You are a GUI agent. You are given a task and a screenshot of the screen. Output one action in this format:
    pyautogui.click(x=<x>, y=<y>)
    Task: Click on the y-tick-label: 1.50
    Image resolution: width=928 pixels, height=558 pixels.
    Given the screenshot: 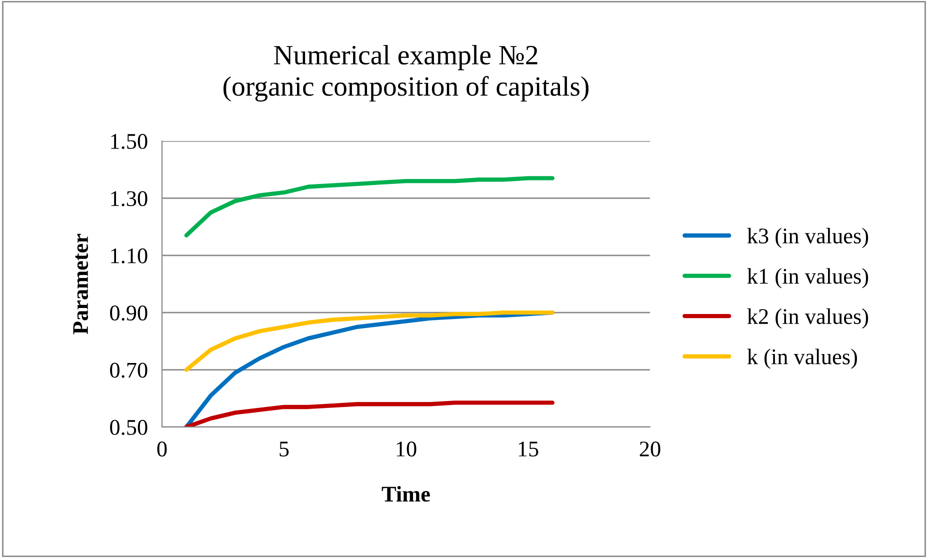 What is the action you would take?
    pyautogui.click(x=129, y=142)
    